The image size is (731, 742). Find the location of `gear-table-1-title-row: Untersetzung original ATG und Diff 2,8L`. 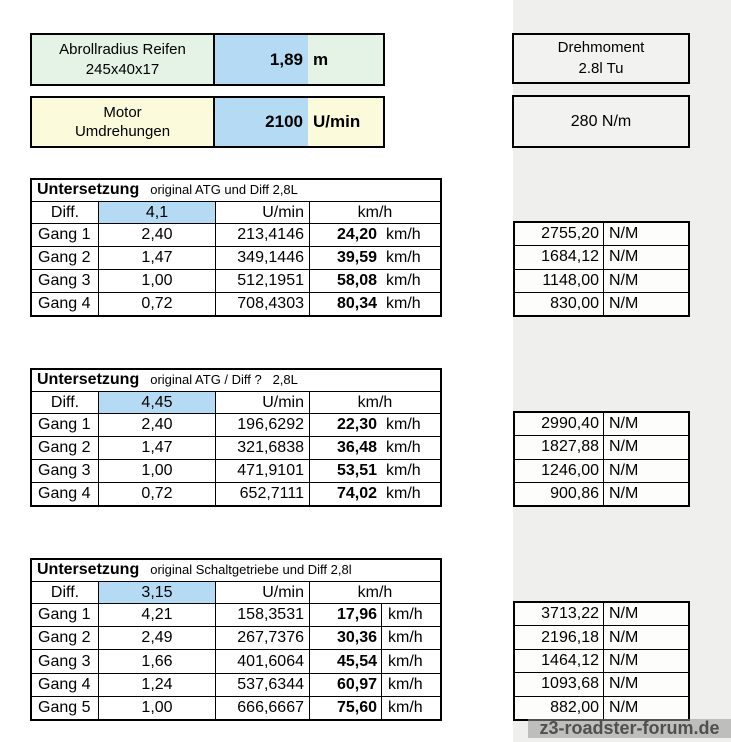

gear-table-1-title-row: Untersetzung original ATG und Diff 2,8L is located at coordinates (236, 190).